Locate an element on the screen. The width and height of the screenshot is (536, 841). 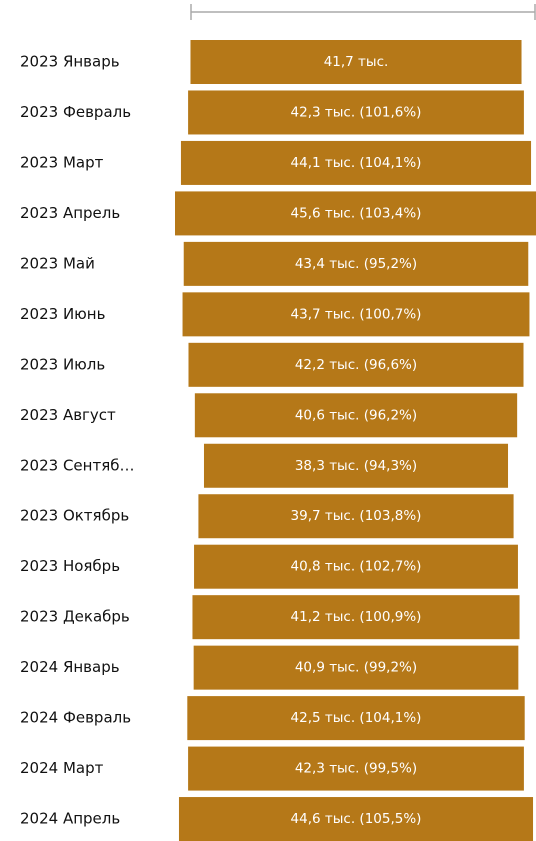
category-label: 2024 Март is located at coordinates (62, 768).